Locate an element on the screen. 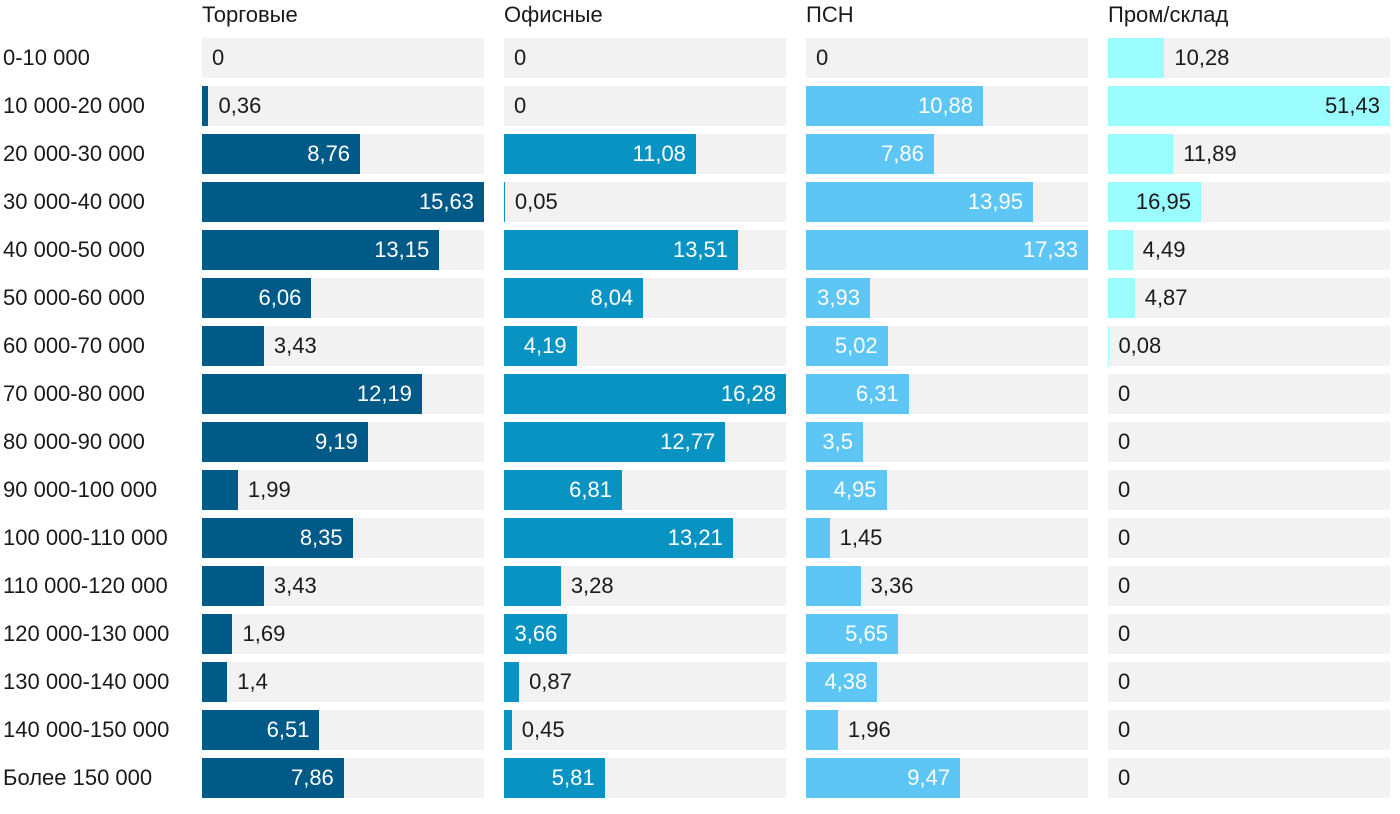 This screenshot has width=1400, height=814. data-label: 1,99 is located at coordinates (269, 489).